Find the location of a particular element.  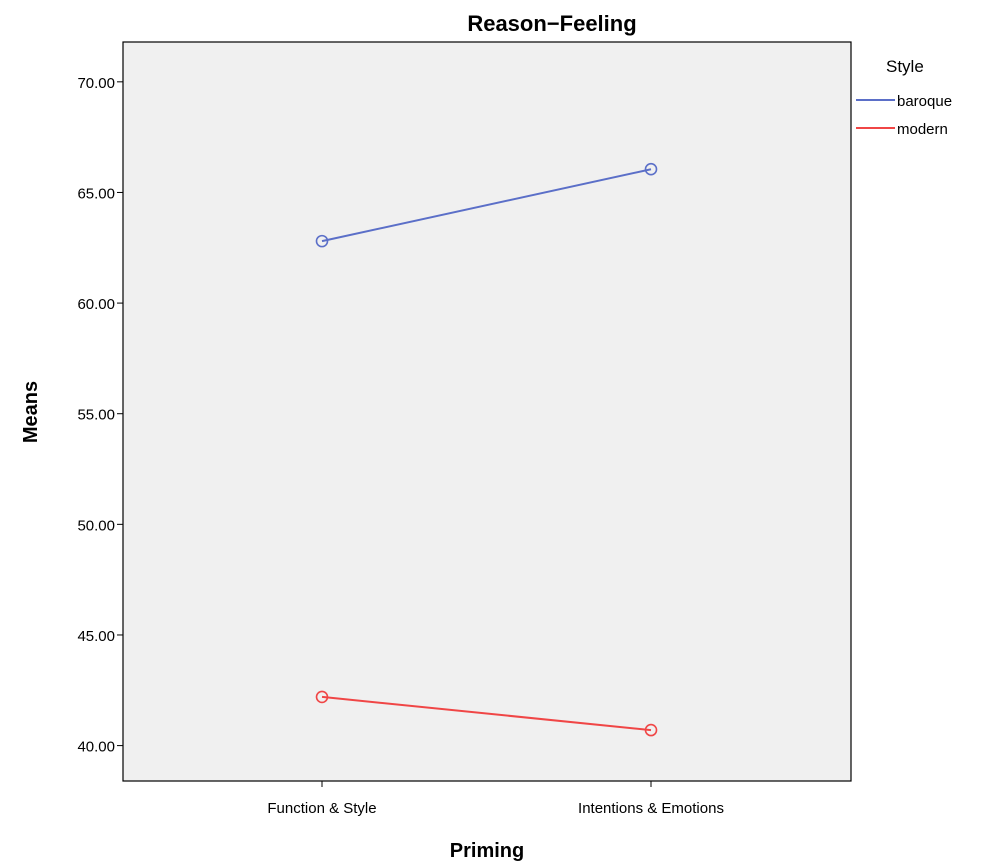

y-tick-label: 60.00 is located at coordinates (96, 304).